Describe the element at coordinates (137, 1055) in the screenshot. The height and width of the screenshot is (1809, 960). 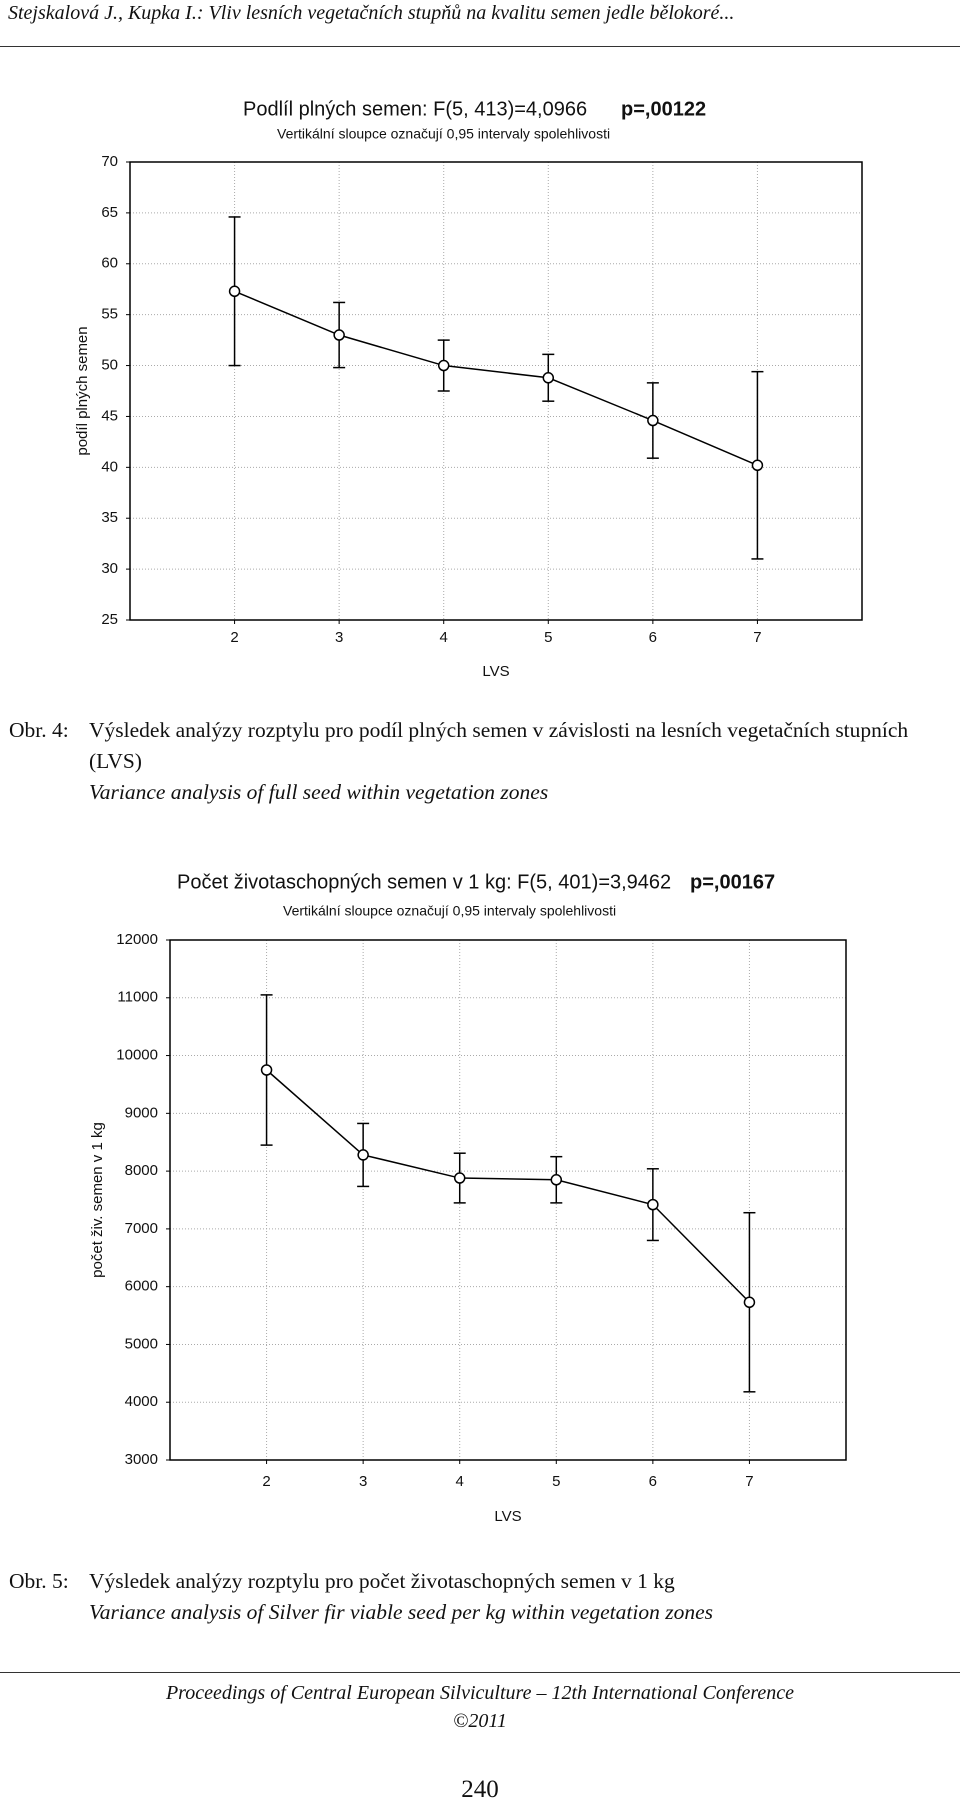
I see `y-tick-label: 10000` at that location.